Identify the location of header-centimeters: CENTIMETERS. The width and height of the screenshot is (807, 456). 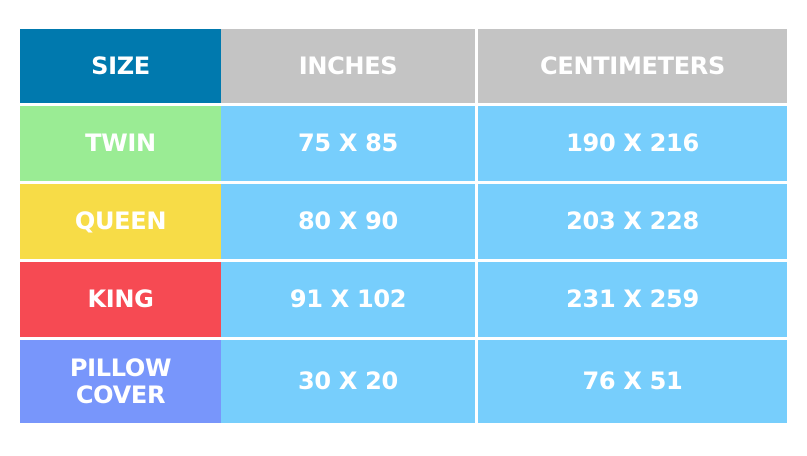
(632, 66).